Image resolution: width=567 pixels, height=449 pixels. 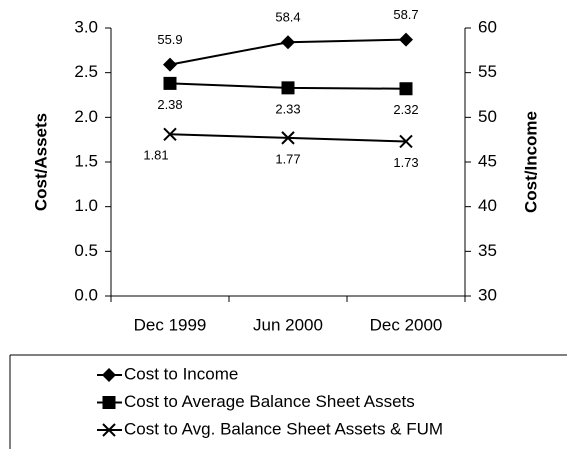 I want to click on data-label: 2.32, so click(x=405, y=109).